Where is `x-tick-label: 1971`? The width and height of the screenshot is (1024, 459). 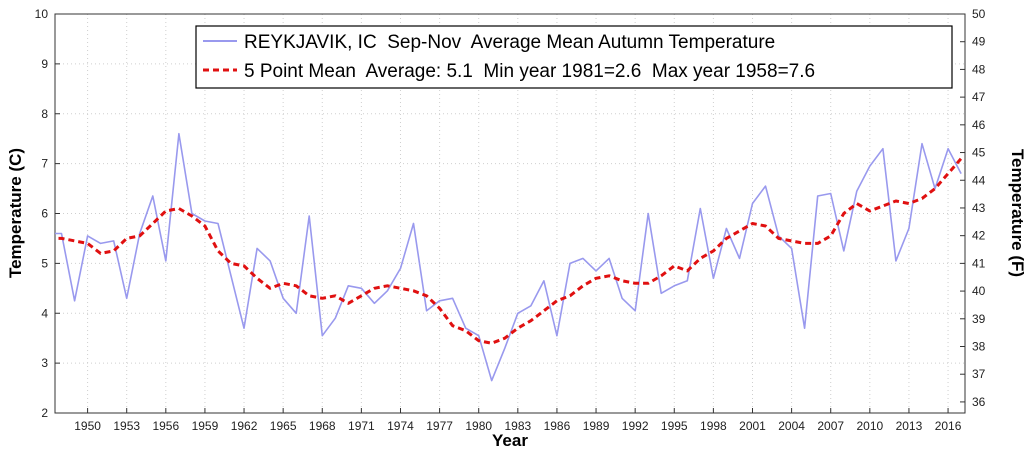
x-tick-label: 1971 is located at coordinates (361, 426).